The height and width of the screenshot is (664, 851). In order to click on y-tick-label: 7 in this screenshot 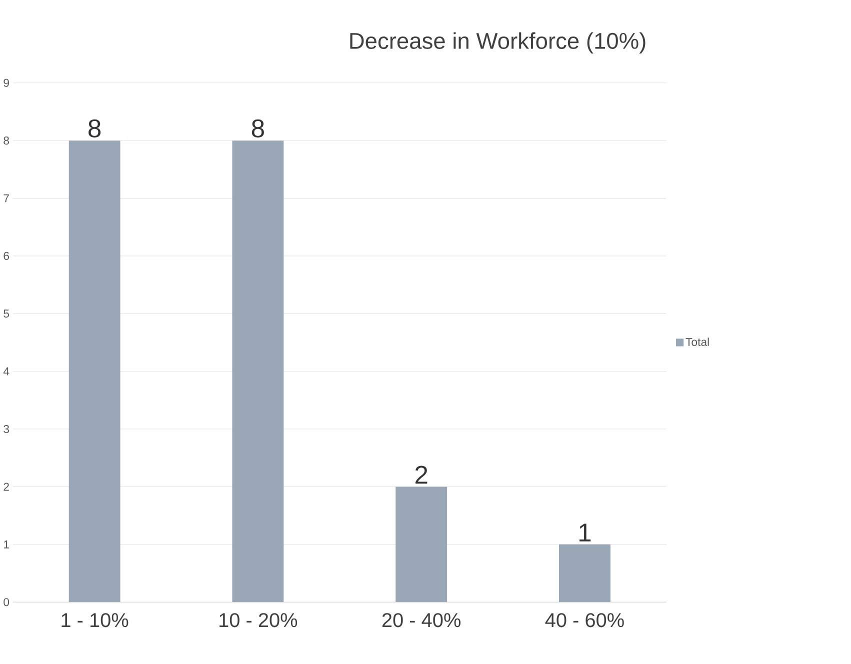, I will do `click(6, 198)`.